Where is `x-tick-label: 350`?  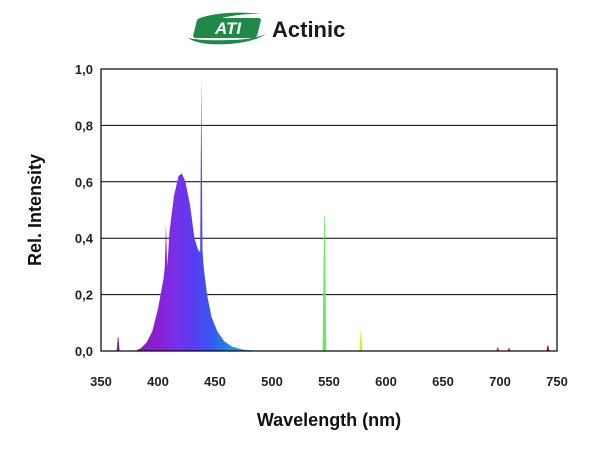
x-tick-label: 350 is located at coordinates (101, 381).